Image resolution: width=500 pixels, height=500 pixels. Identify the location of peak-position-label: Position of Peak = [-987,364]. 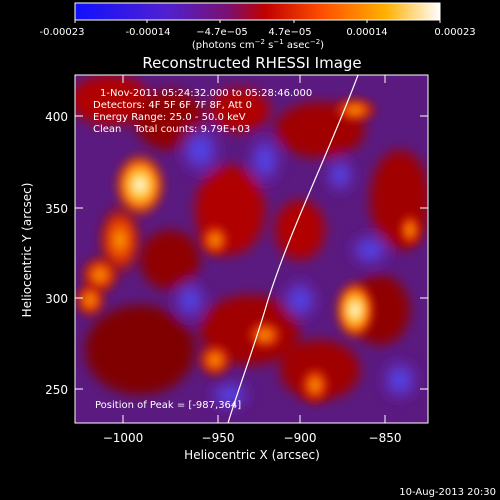
(168, 405).